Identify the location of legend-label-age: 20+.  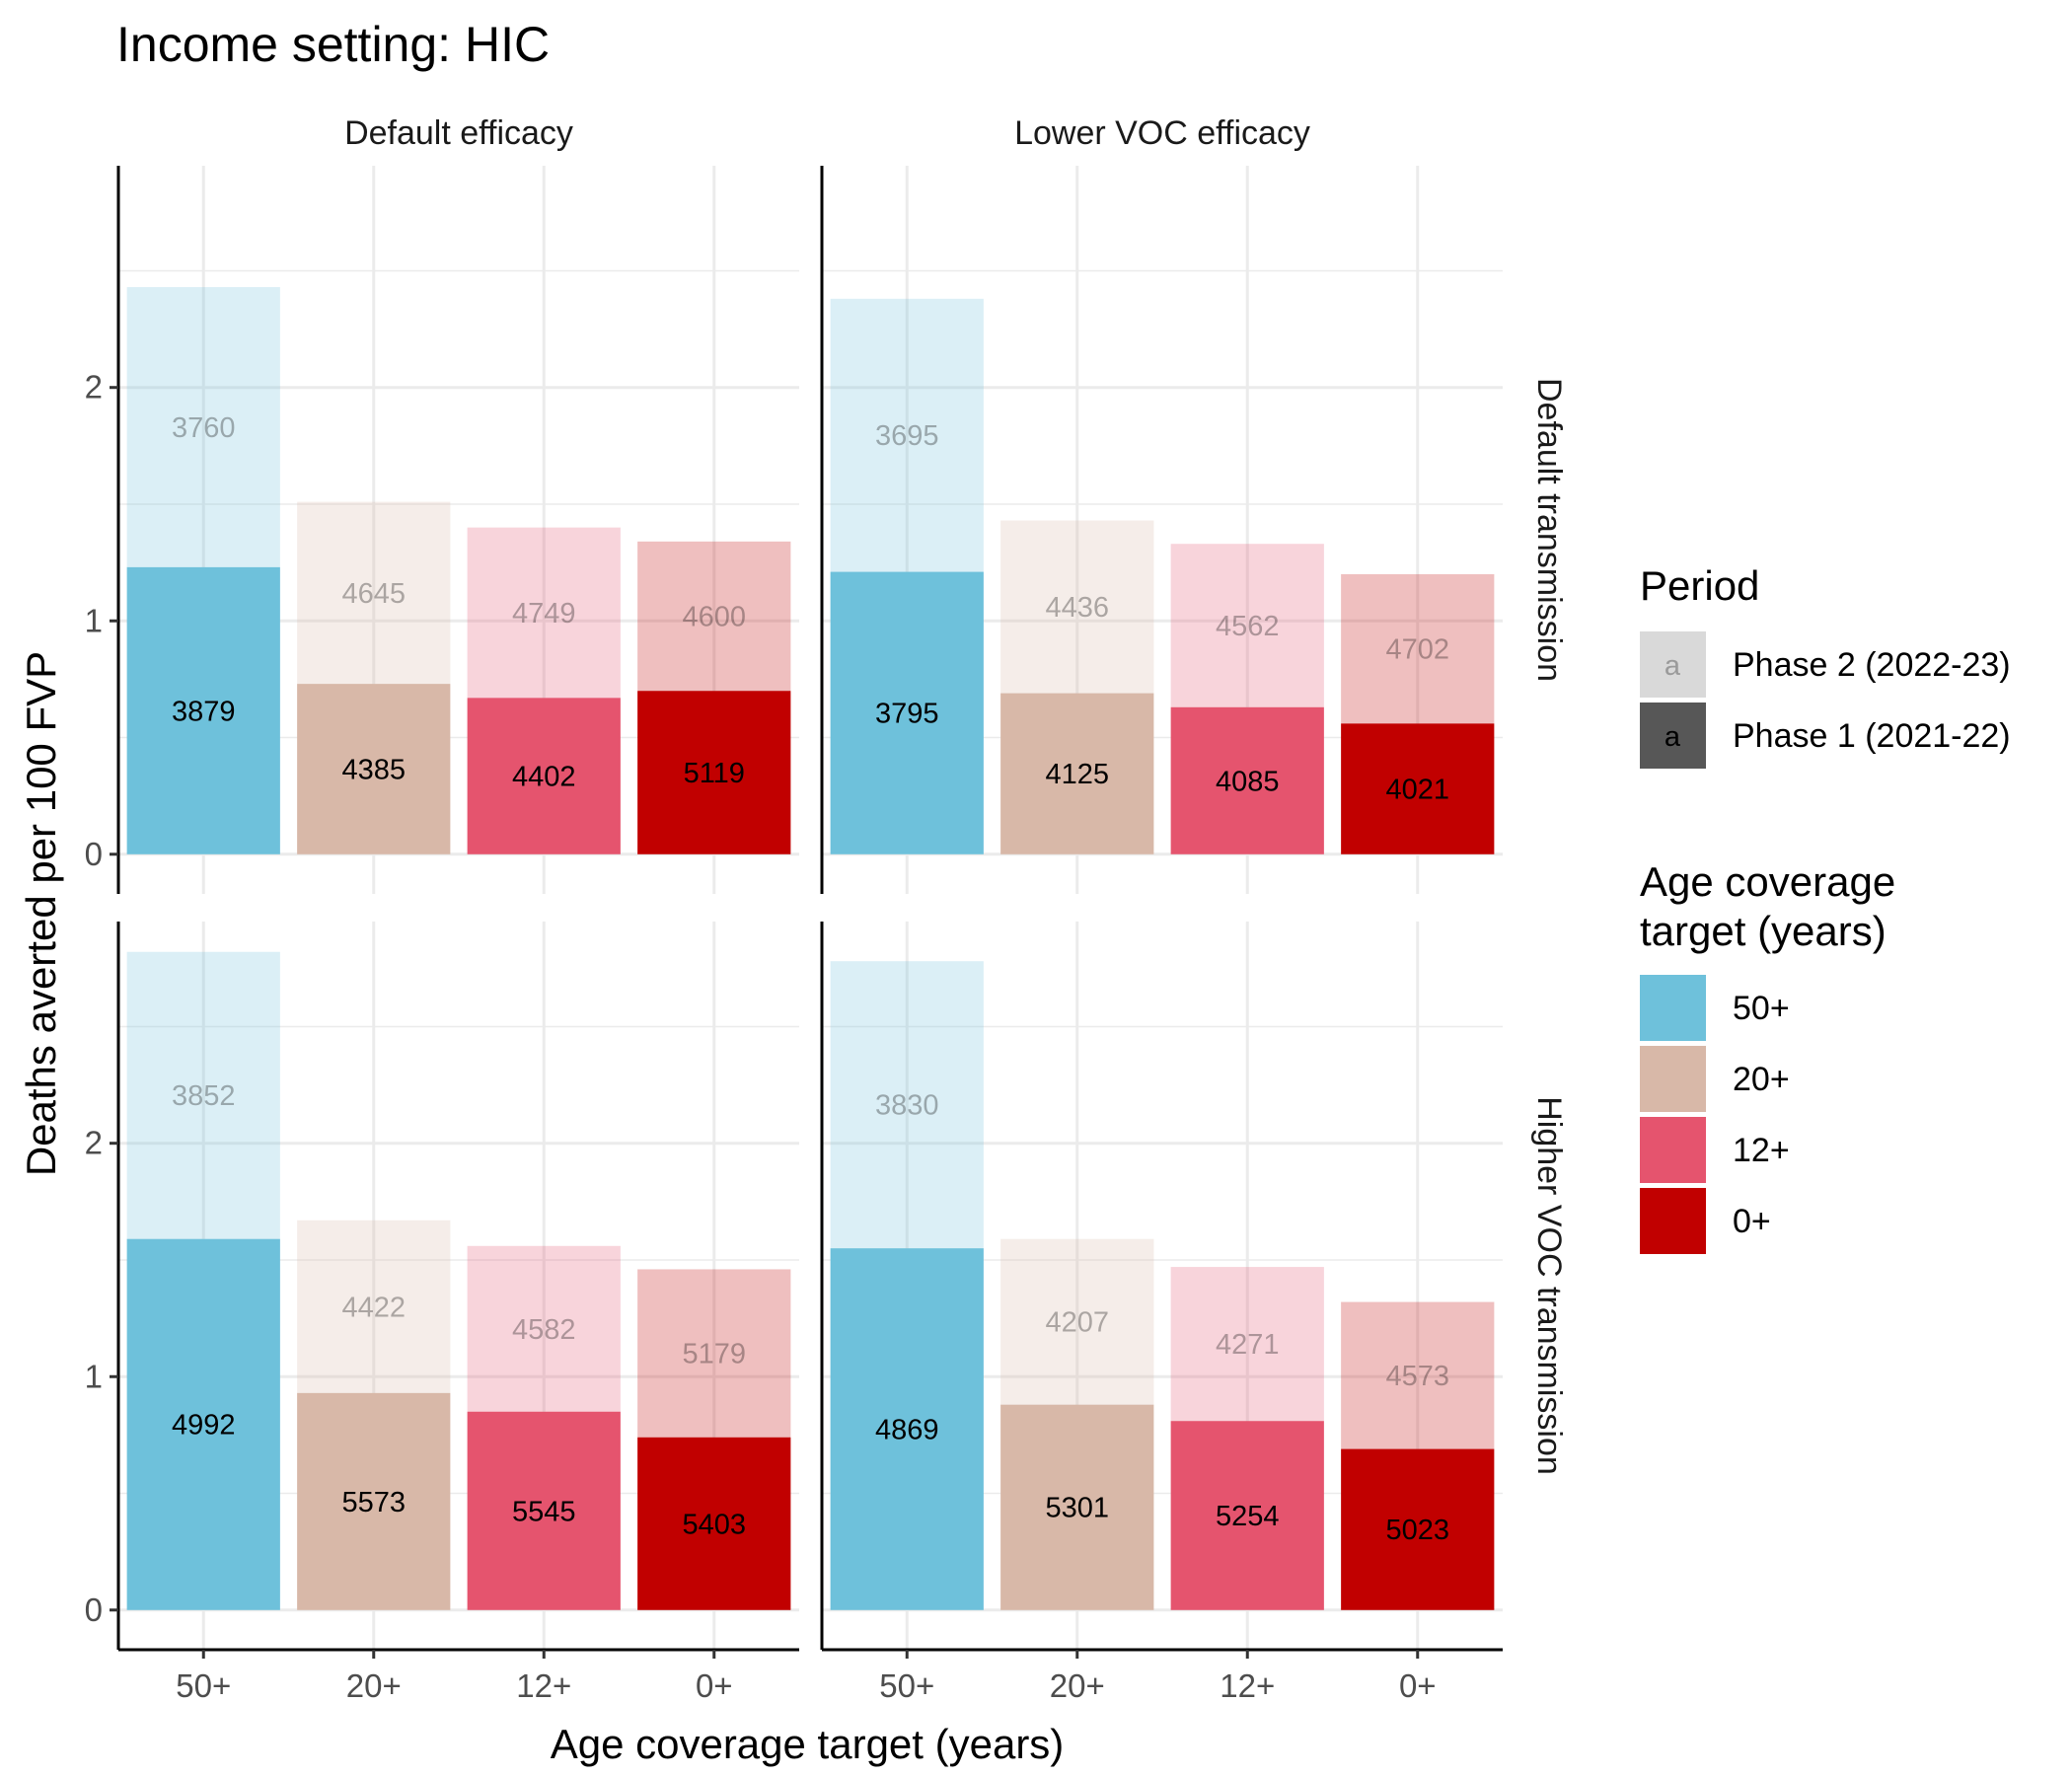
(1762, 1079).